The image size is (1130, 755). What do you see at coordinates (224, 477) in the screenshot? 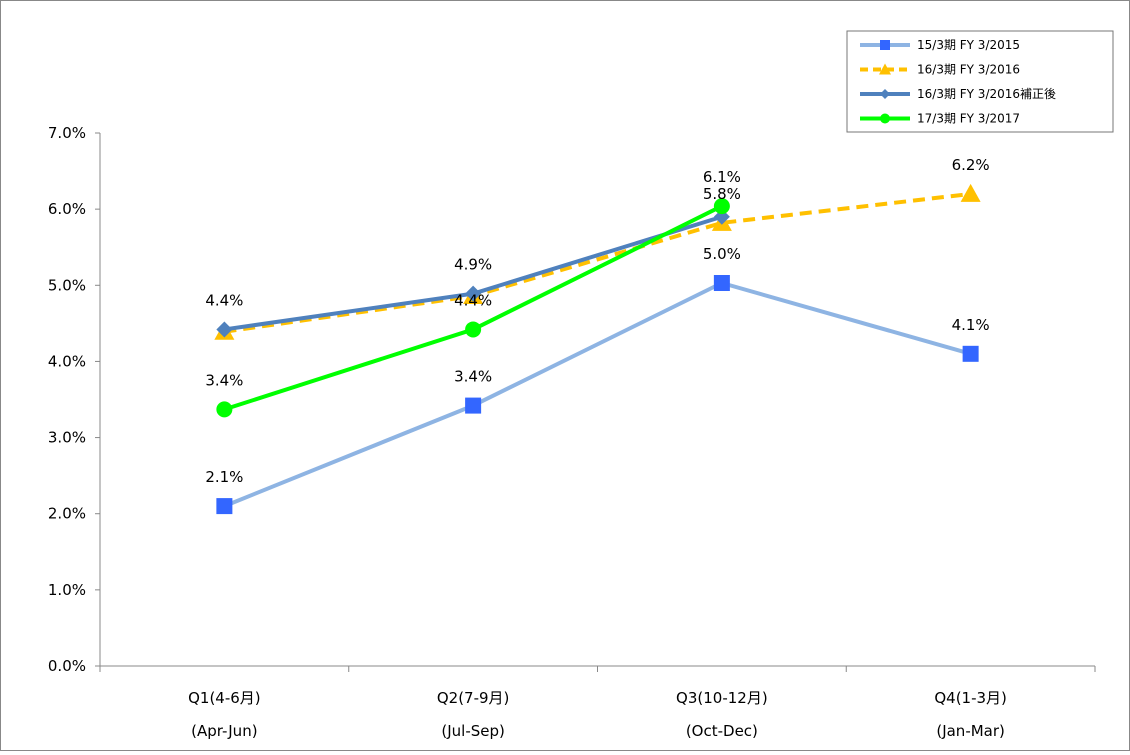
I see `data-label: 2.1%` at bounding box center [224, 477].